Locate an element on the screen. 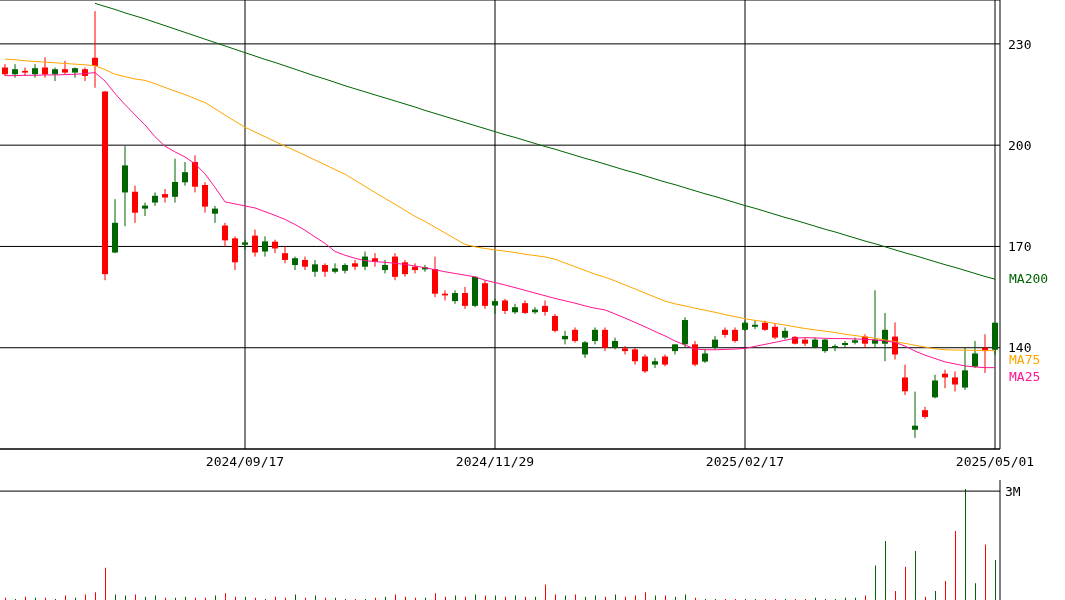  series-label: MA25 is located at coordinates (1025, 376).